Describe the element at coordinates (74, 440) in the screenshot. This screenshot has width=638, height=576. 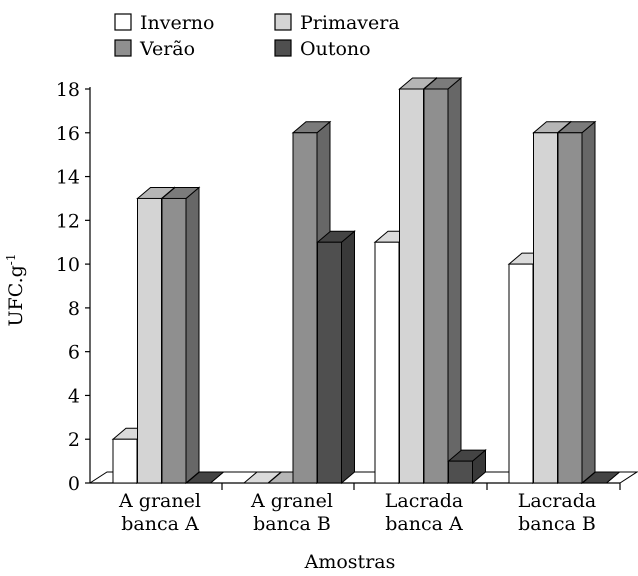
I see `y-tick-label: 2` at that location.